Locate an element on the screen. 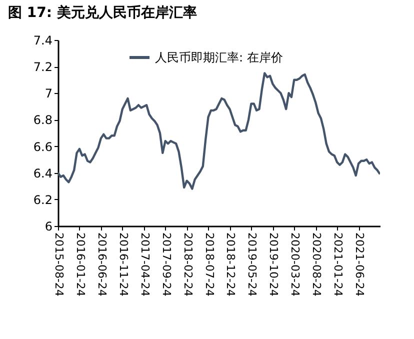  y-tick-label: 6 is located at coordinates (48, 227).